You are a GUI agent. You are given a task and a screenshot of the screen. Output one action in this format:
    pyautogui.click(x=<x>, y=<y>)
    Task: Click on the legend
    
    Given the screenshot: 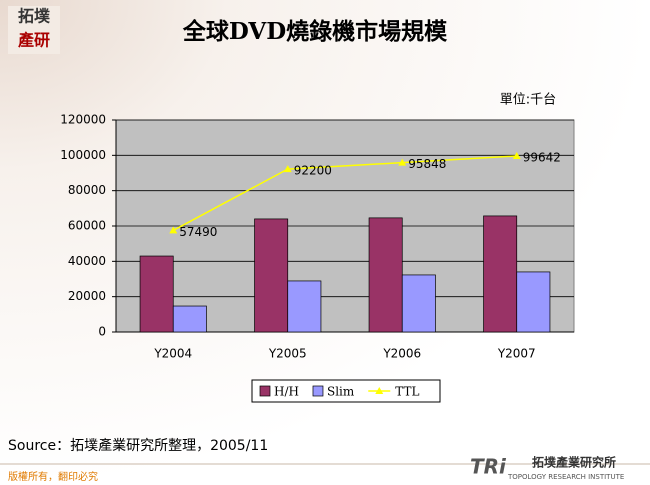 What is the action you would take?
    pyautogui.click(x=346, y=391)
    